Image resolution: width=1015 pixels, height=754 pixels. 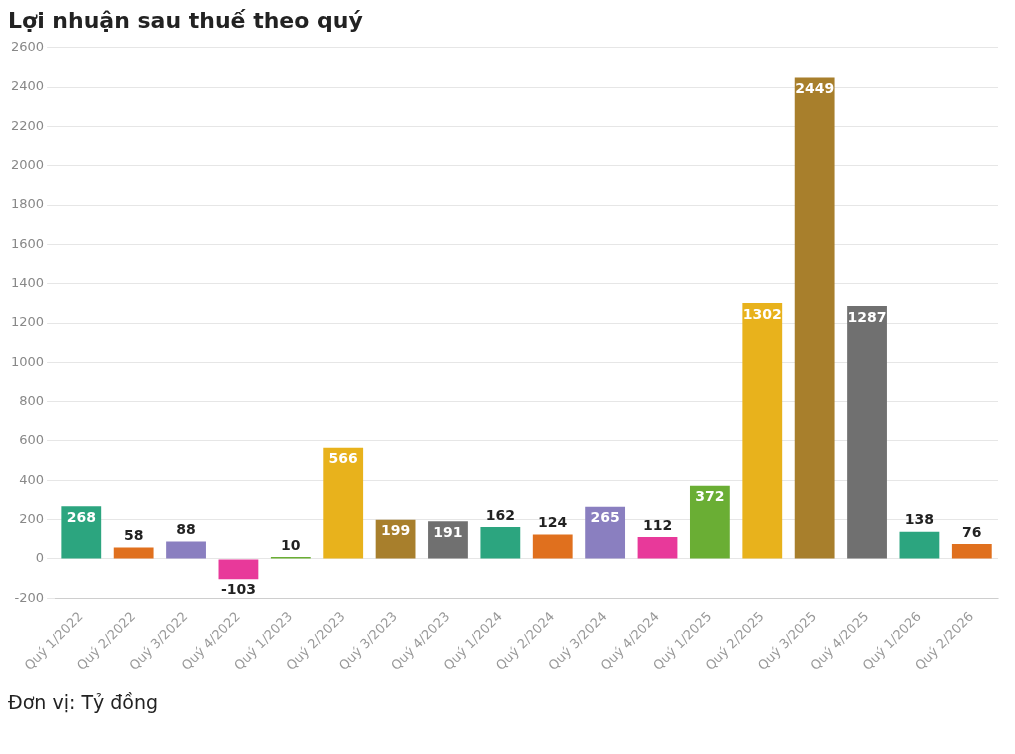 I want to click on y-tick-label: 2400, so click(x=27, y=86).